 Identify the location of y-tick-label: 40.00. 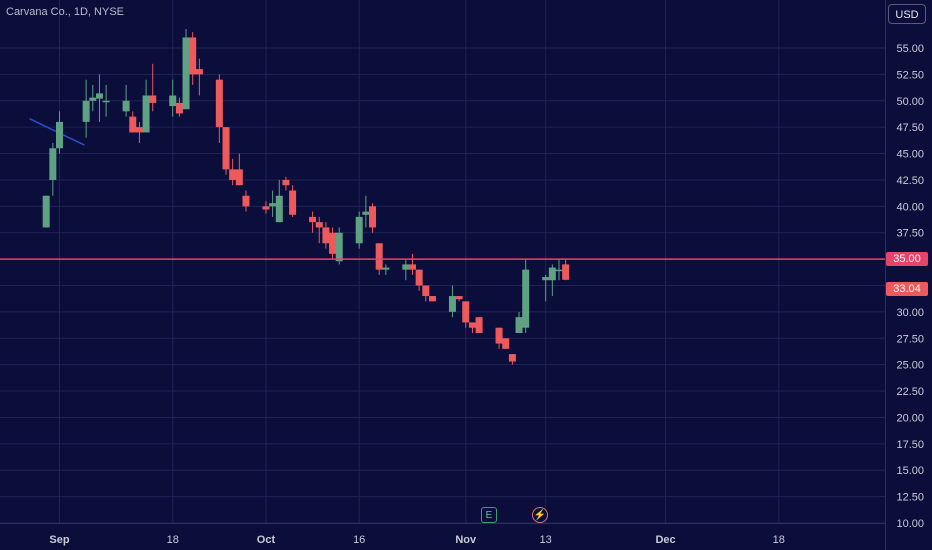
(910, 207).